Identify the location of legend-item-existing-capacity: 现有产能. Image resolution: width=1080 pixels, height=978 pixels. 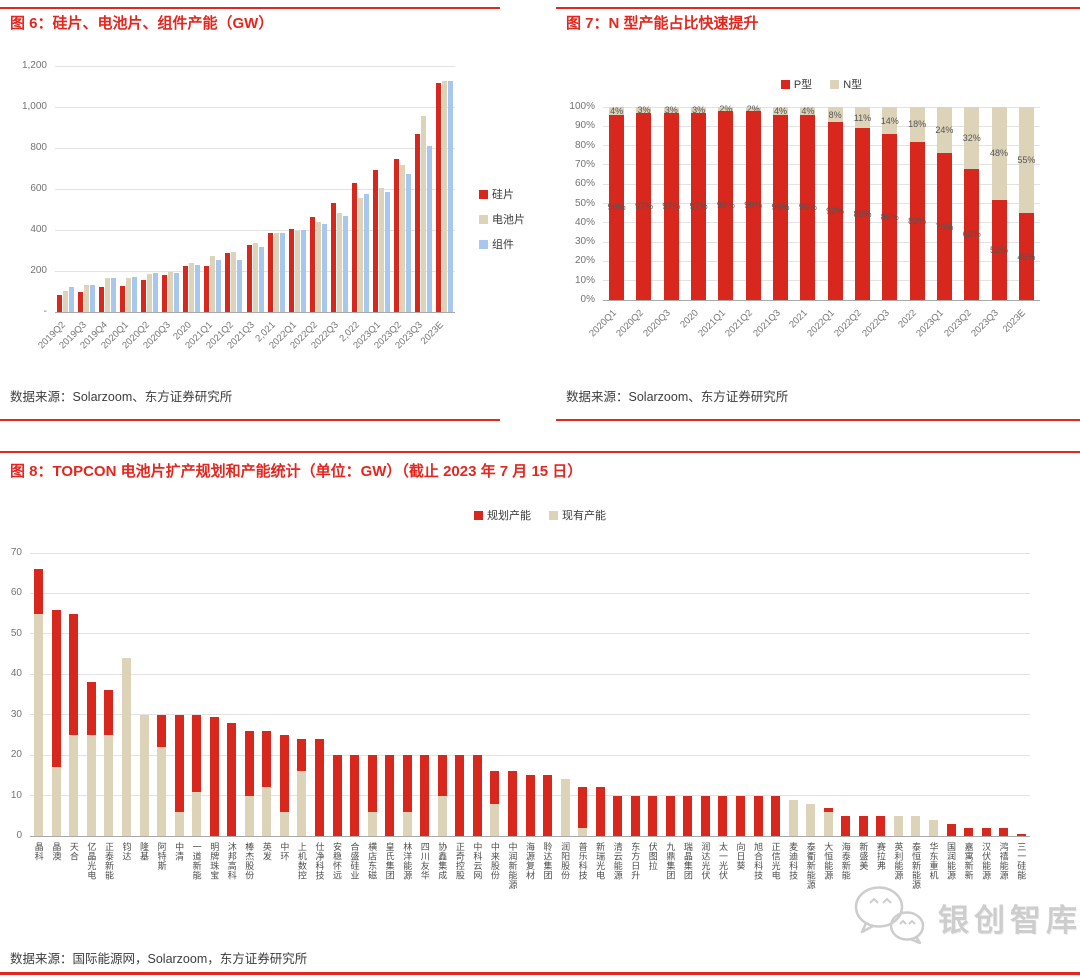
(577, 515).